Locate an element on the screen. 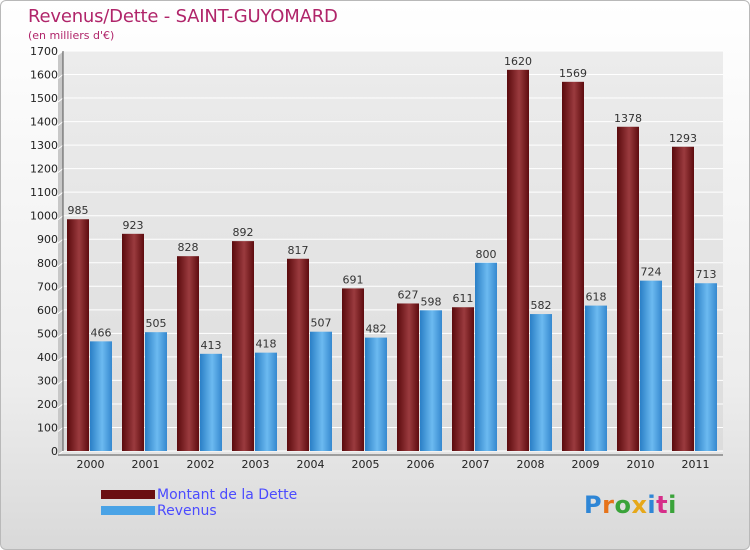 This screenshot has width=750, height=550. bar-value-label: 618 is located at coordinates (596, 297).